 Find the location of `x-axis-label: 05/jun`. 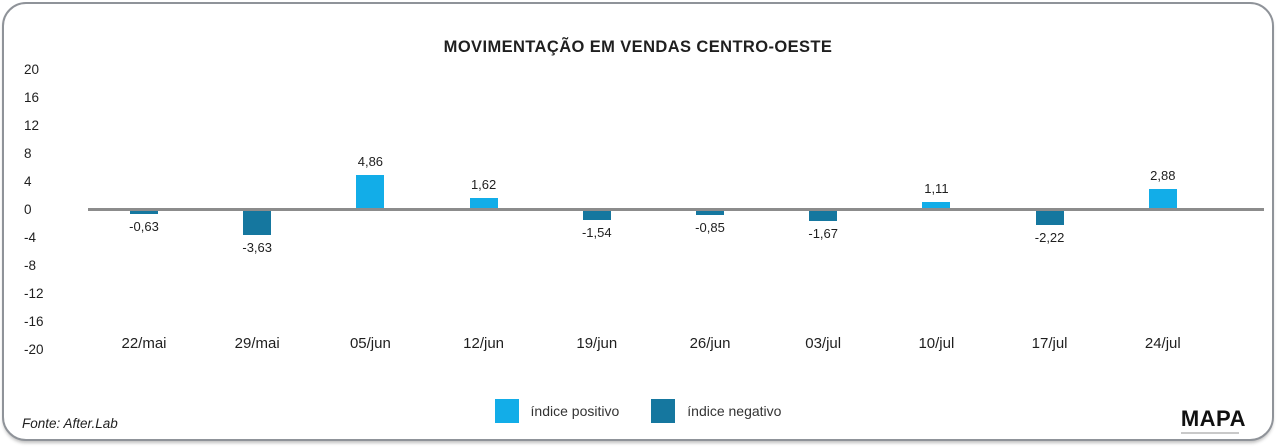

x-axis-label: 05/jun is located at coordinates (370, 343).